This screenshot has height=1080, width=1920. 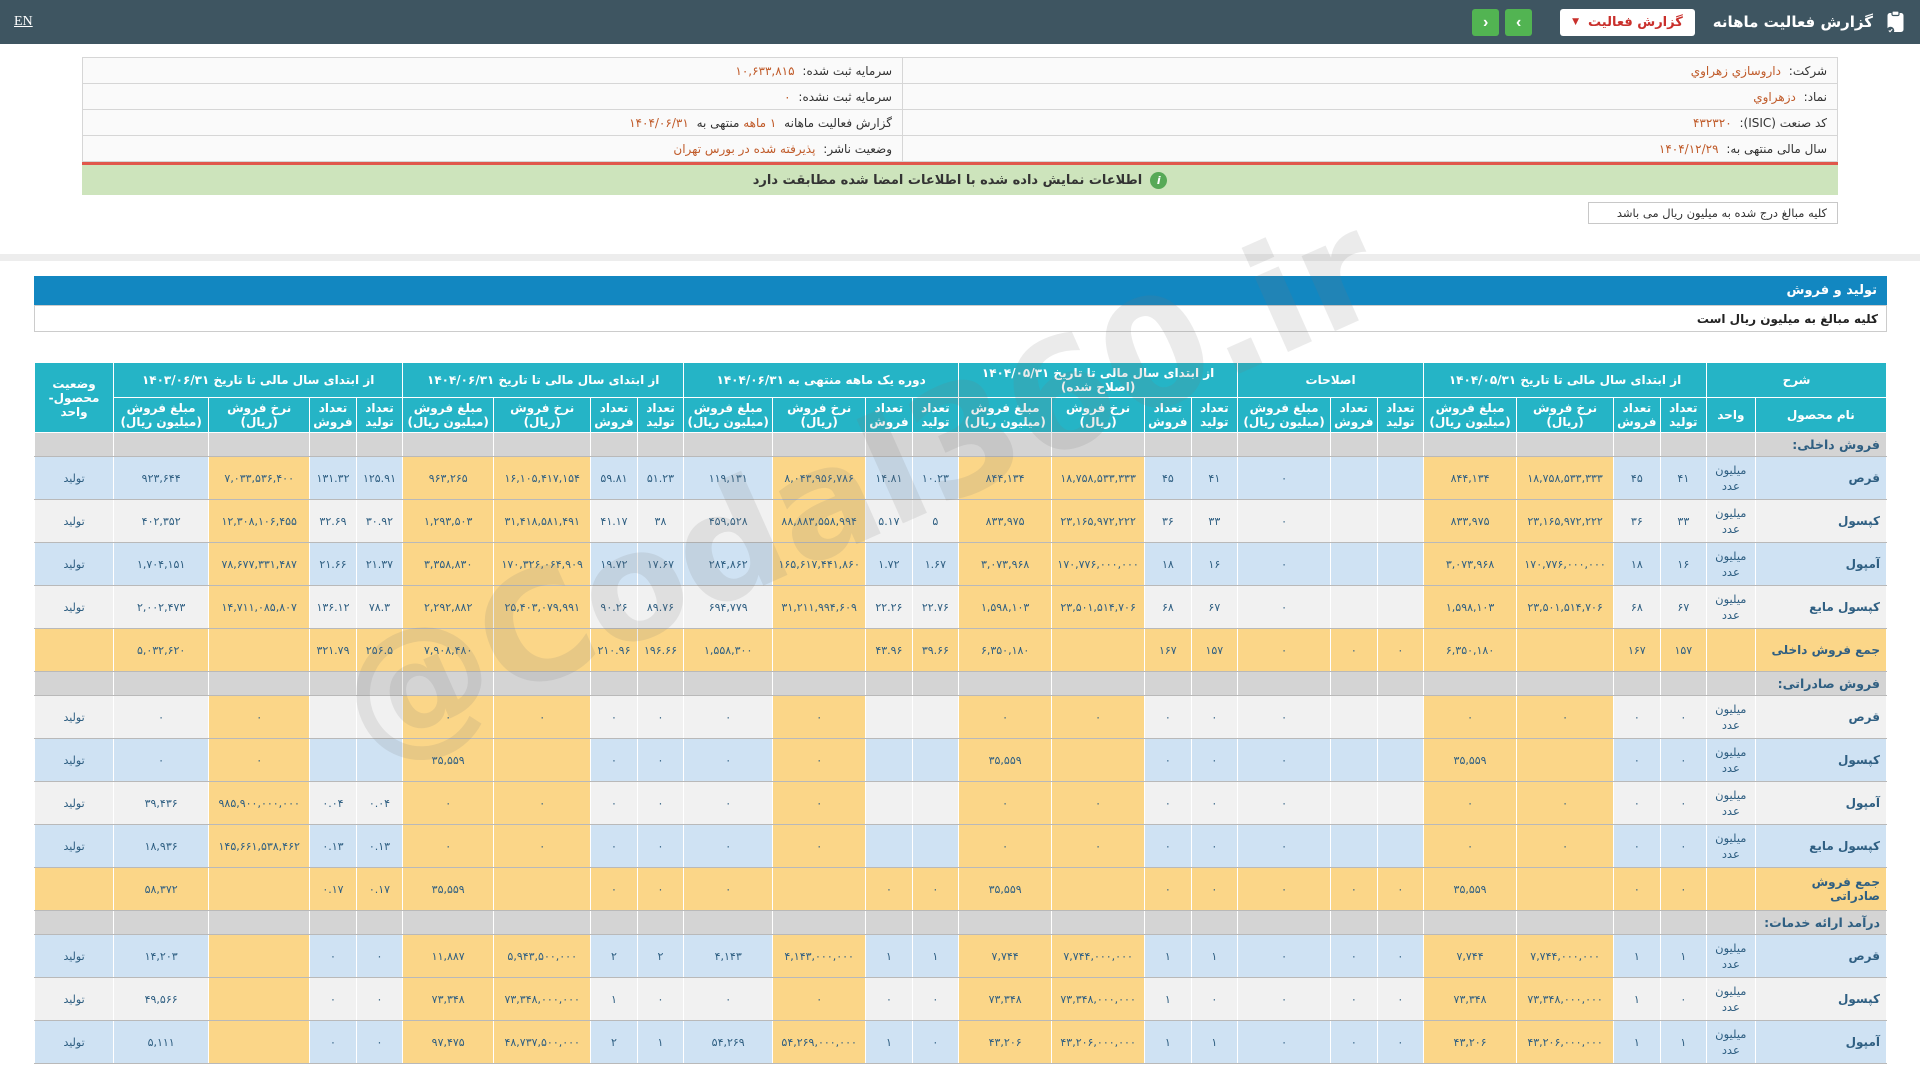 I want to click on product-name-cell: قرص, so click(x=1821, y=717).